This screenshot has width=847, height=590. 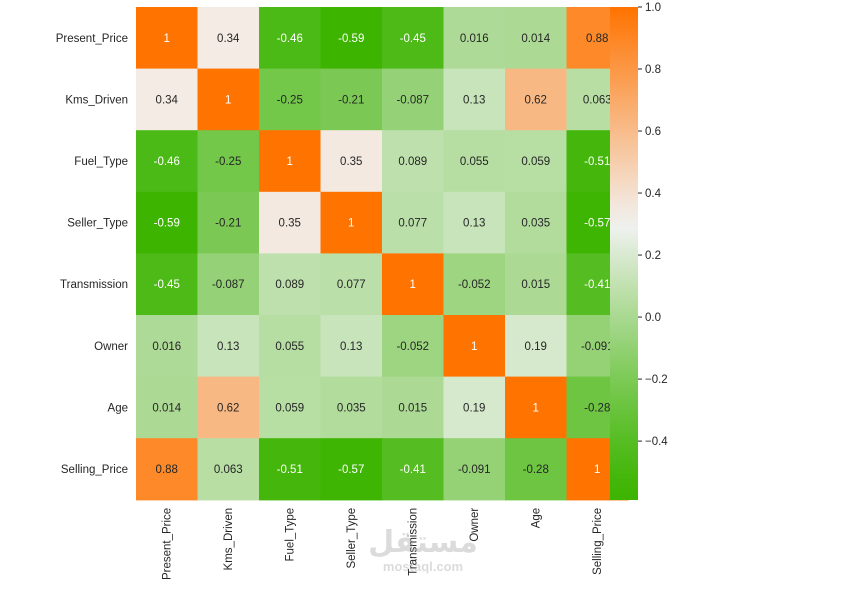 I want to click on cell-value-label: -0.052, so click(x=474, y=285).